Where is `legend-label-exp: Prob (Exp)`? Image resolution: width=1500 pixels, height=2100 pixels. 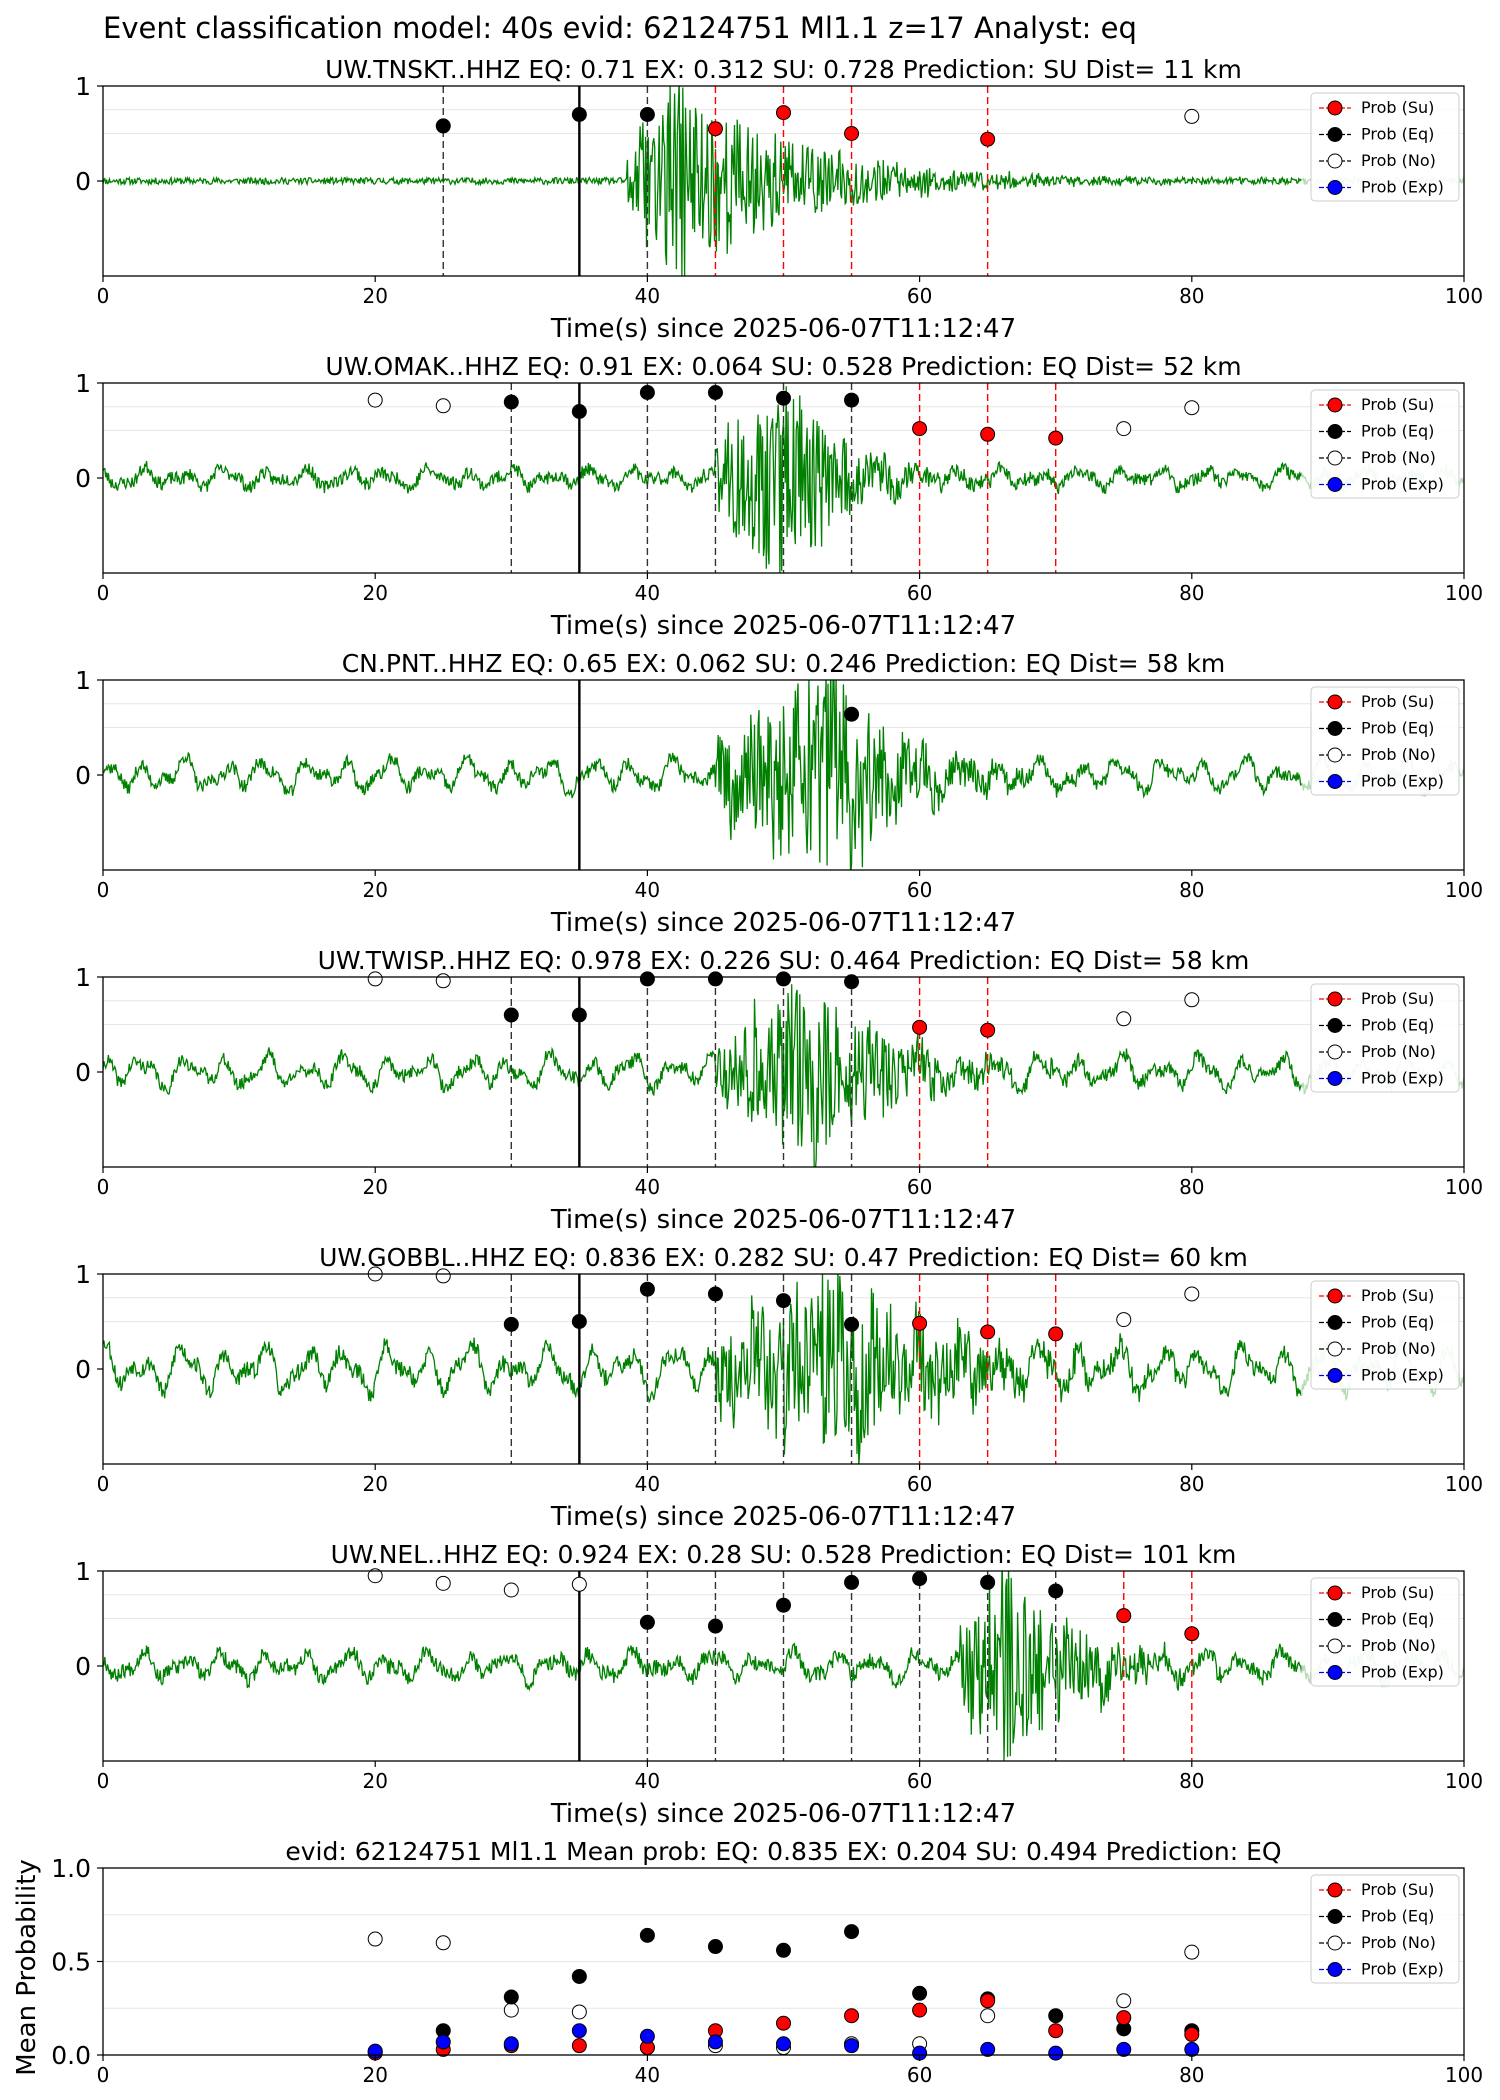 legend-label-exp: Prob (Exp) is located at coordinates (1402, 187).